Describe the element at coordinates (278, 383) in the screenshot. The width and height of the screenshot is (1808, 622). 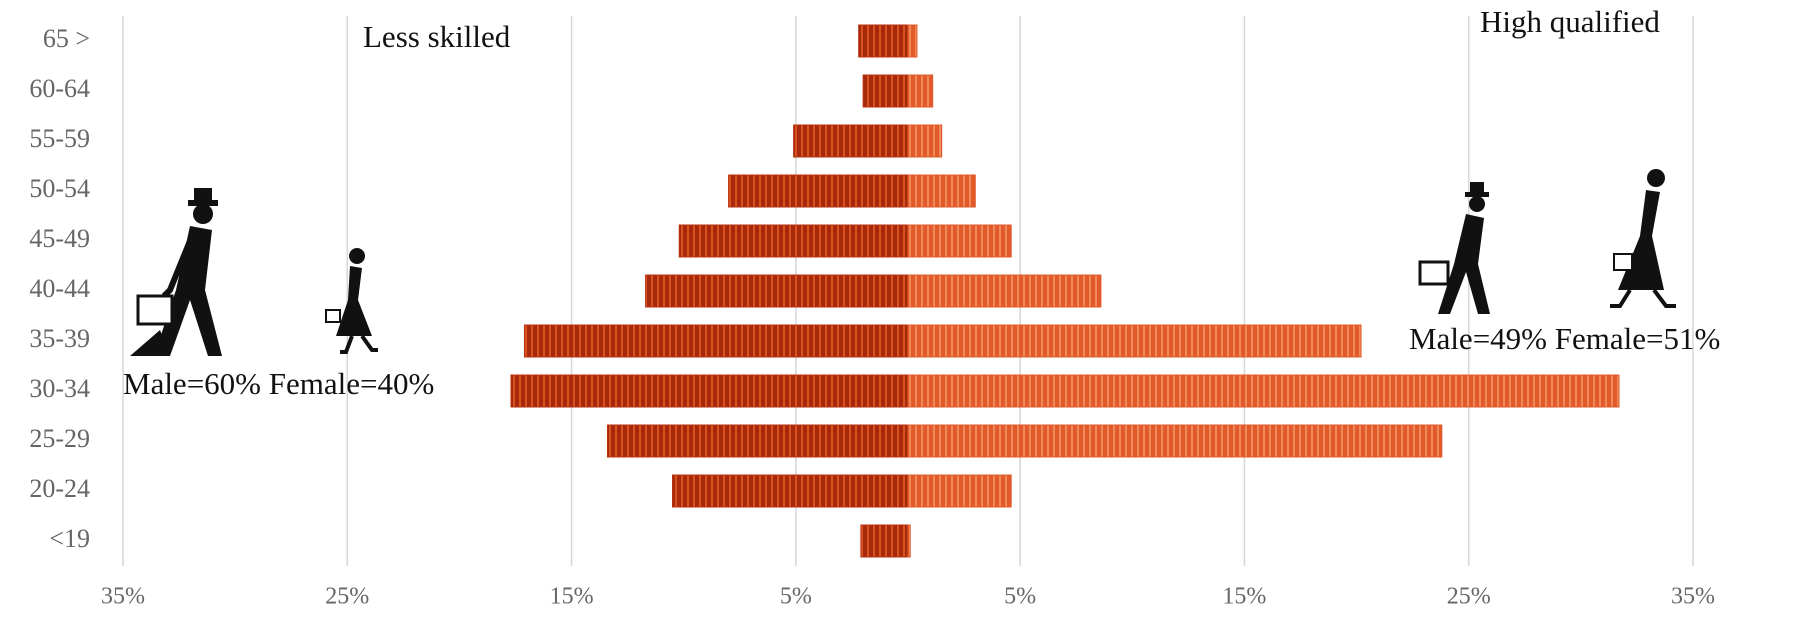
I see `annotation: Male=60% Female=40%` at that location.